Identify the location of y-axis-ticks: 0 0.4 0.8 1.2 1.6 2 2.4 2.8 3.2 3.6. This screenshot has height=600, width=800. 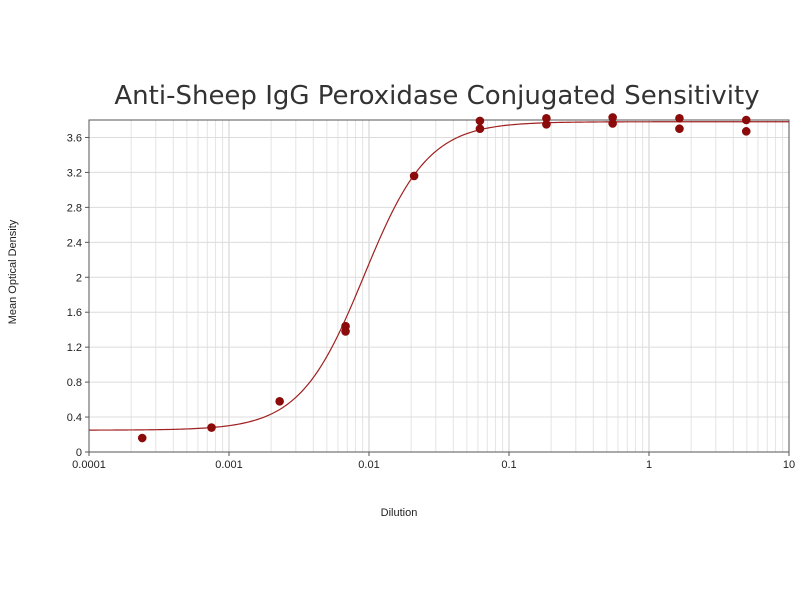
(78, 295).